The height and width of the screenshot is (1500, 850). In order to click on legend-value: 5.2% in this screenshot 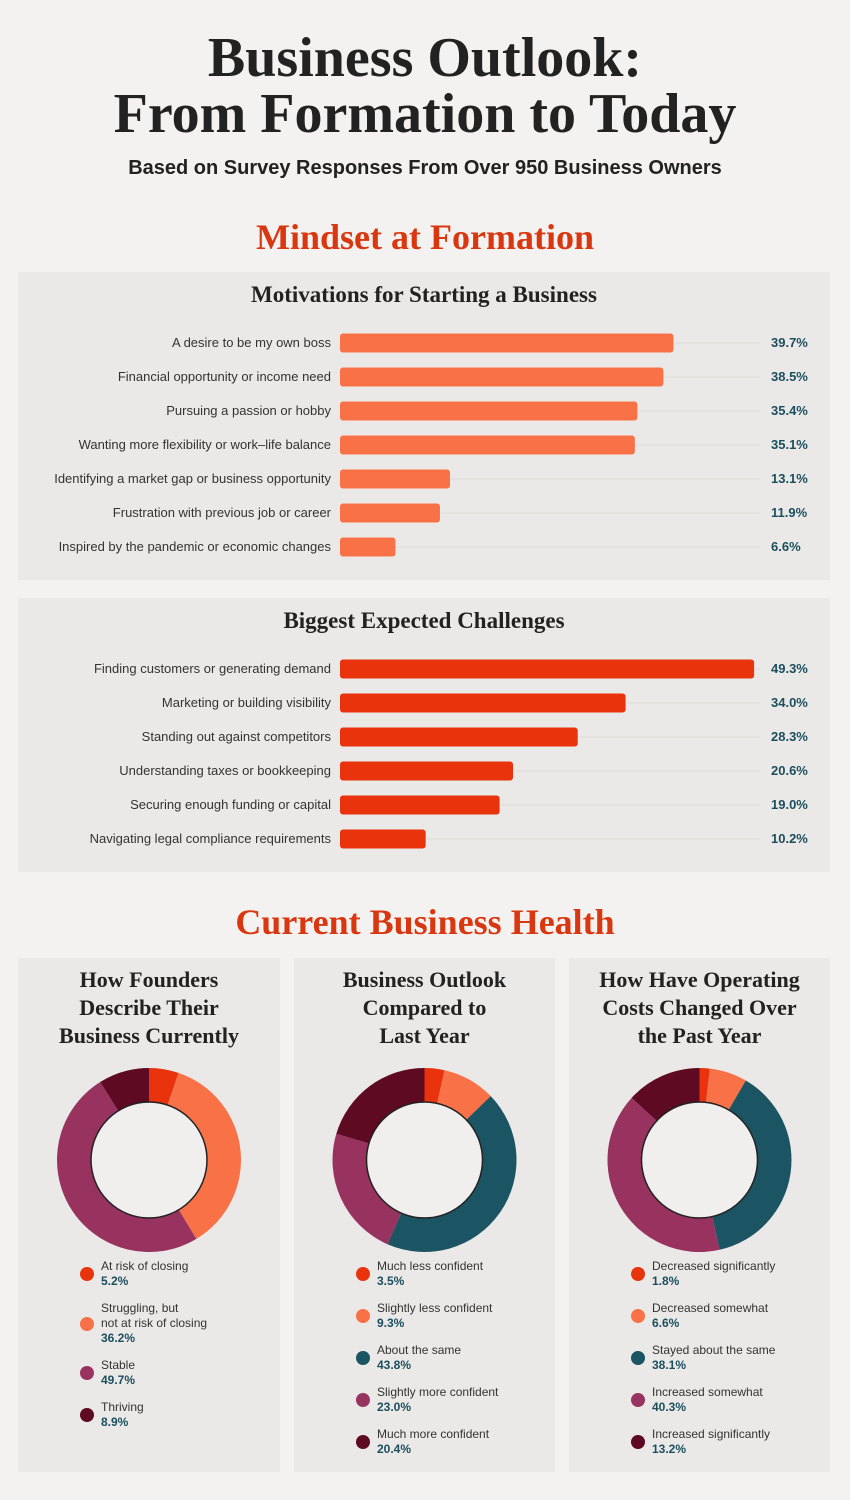, I will do `click(115, 1281)`.